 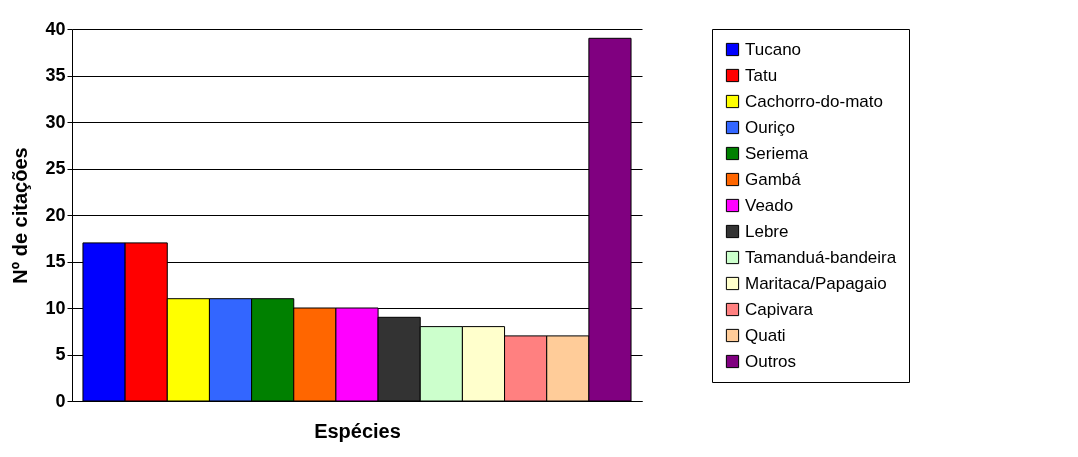 I want to click on legend-label: Tucano, so click(x=773, y=49).